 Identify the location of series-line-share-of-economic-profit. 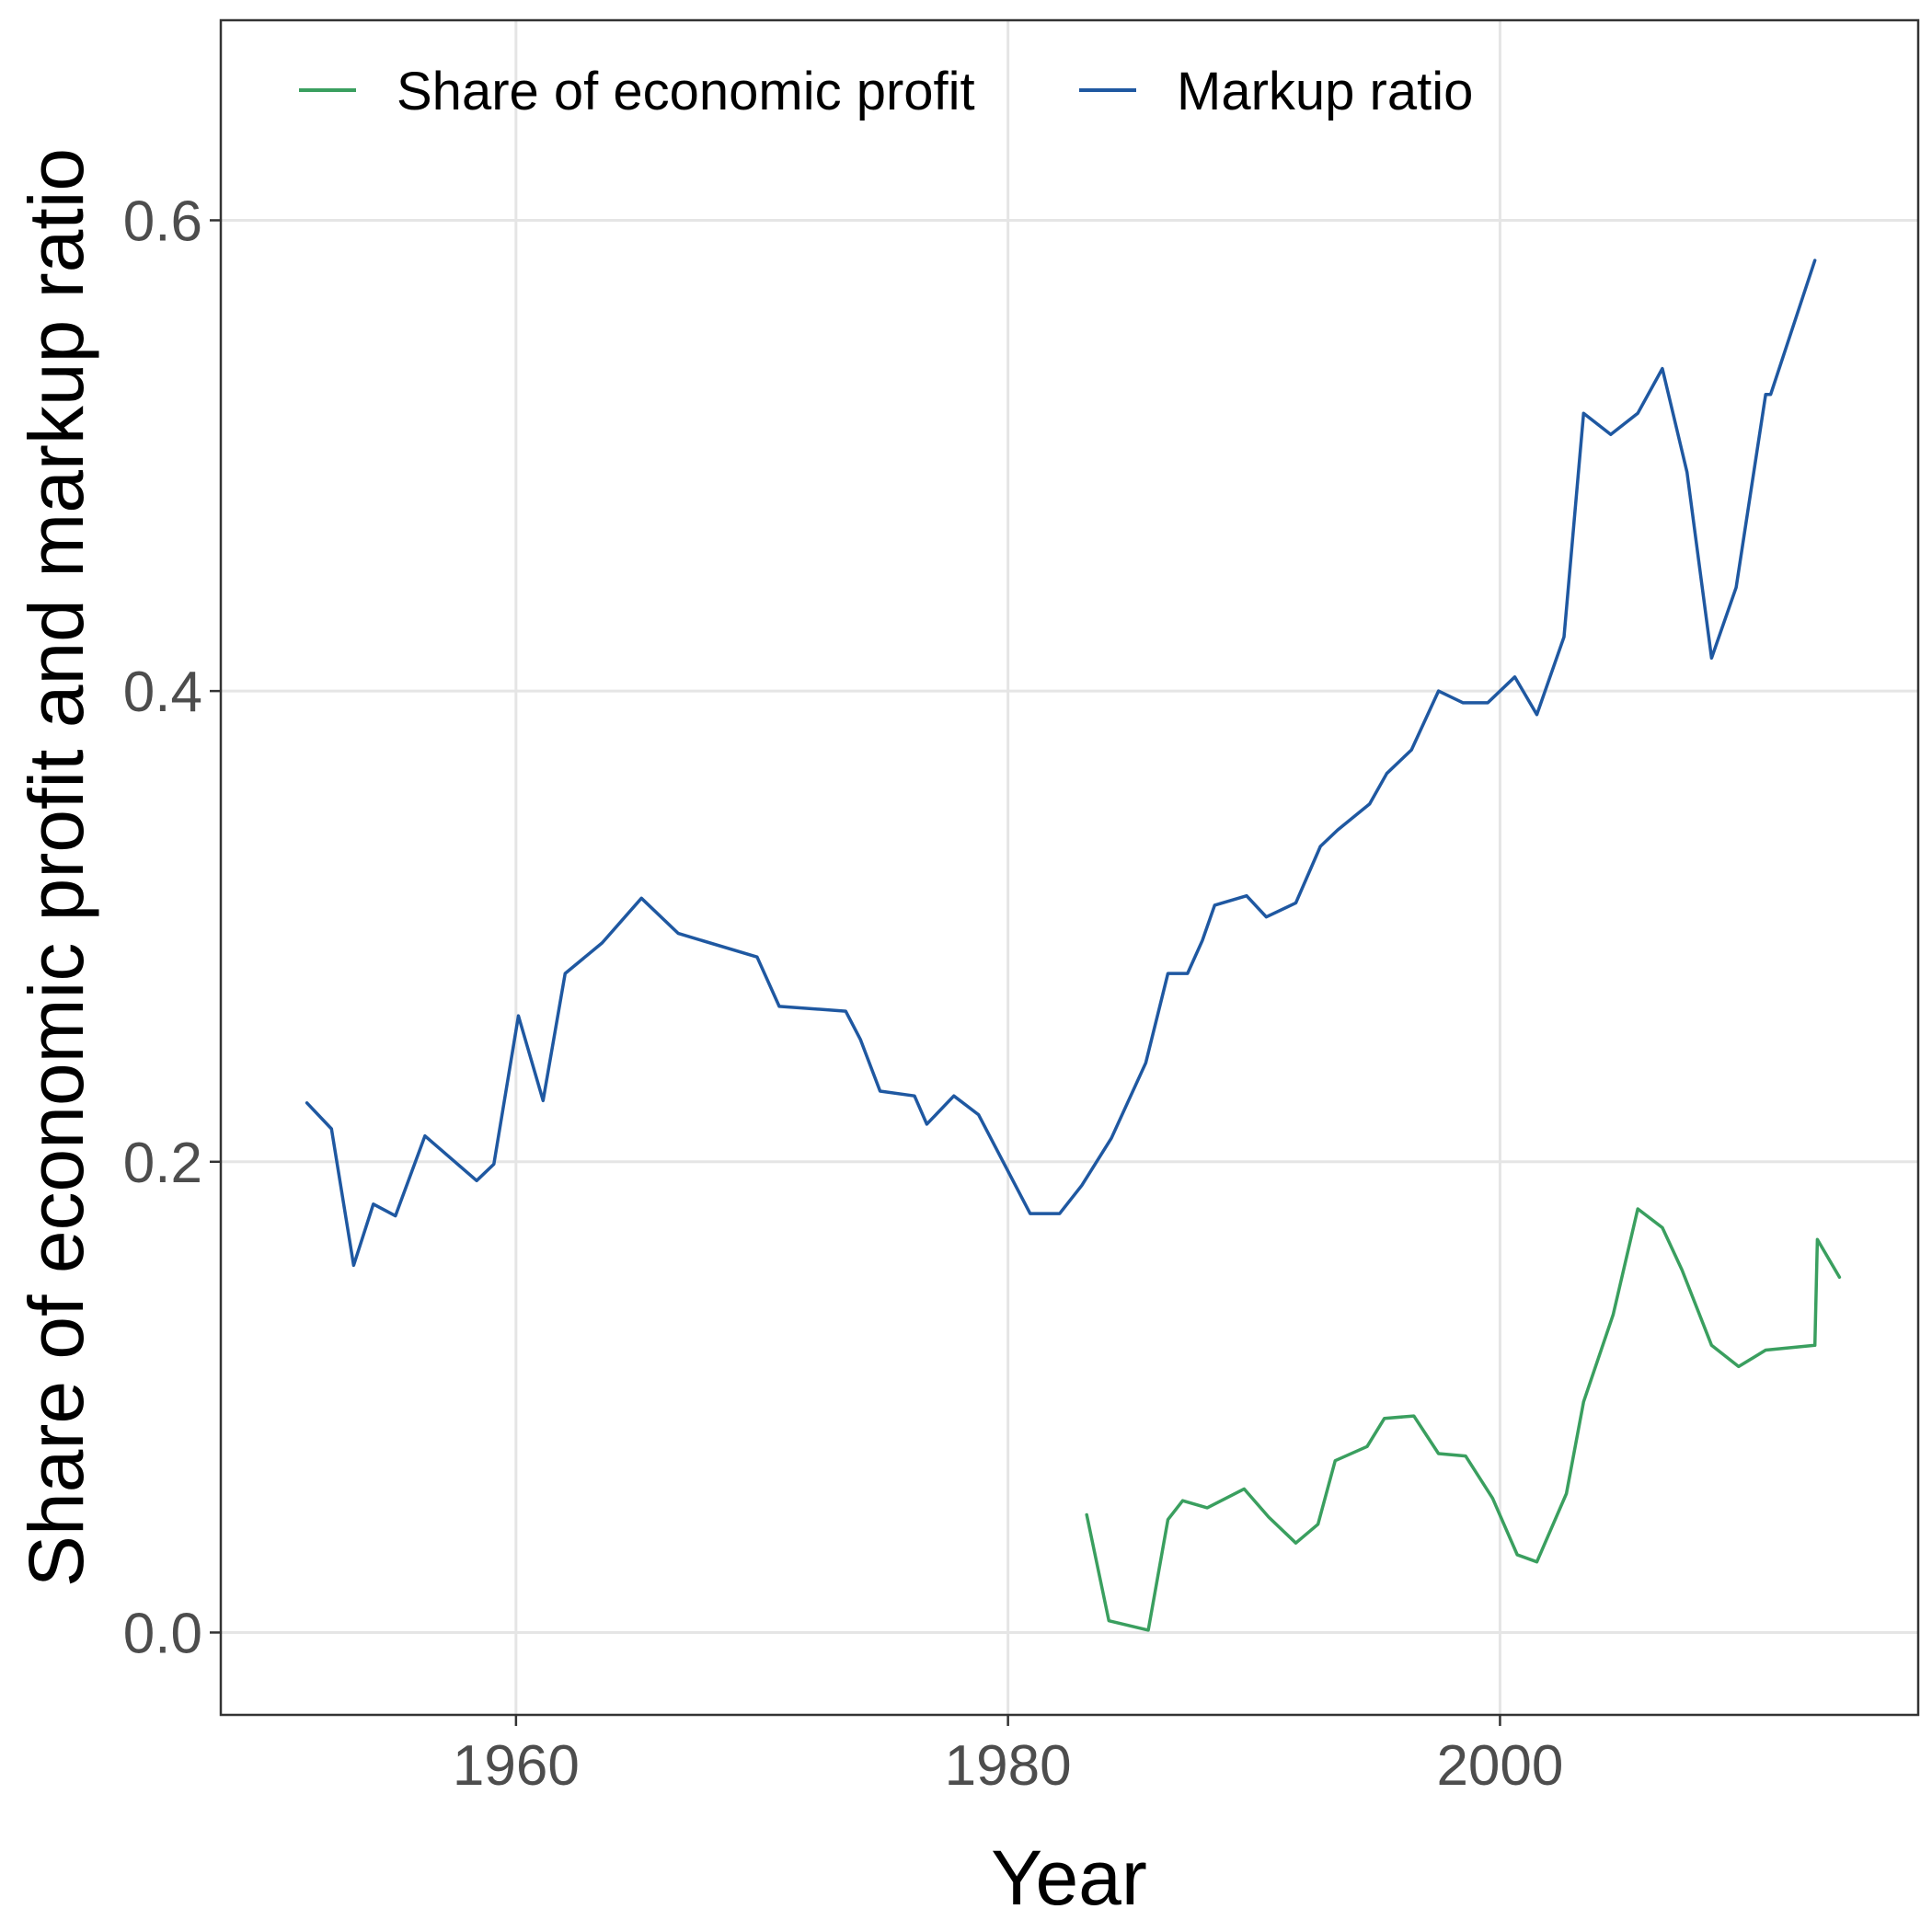
(1463, 1419).